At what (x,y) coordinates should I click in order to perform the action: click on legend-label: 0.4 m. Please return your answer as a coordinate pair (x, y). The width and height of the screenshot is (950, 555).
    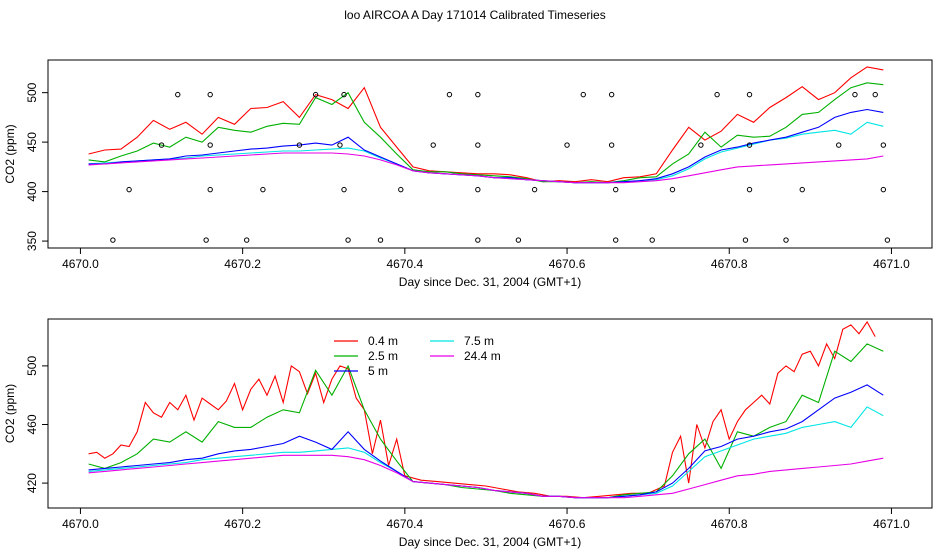
    Looking at the image, I should click on (383, 341).